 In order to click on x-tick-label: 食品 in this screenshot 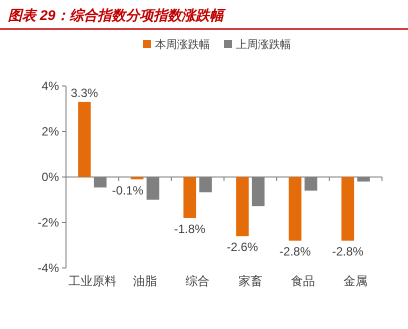, I will do `click(303, 281)`.